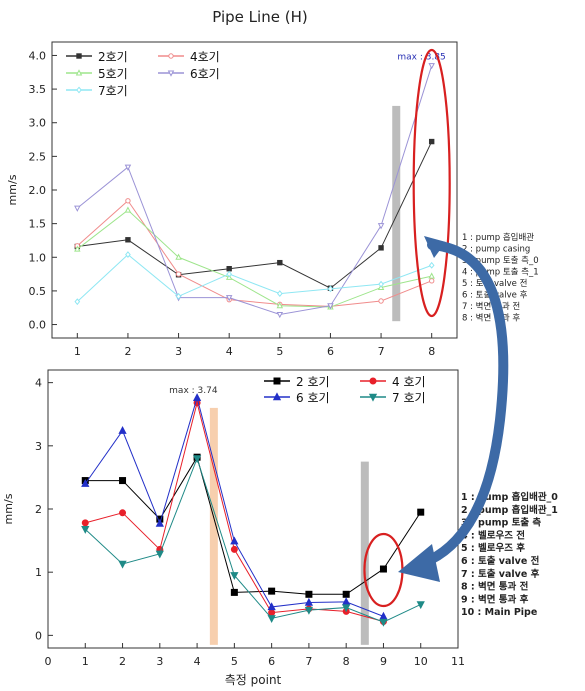  Describe the element at coordinates (498, 237) in the screenshot. I see `side-legend-item: 1 : pump 흡입배관` at that location.